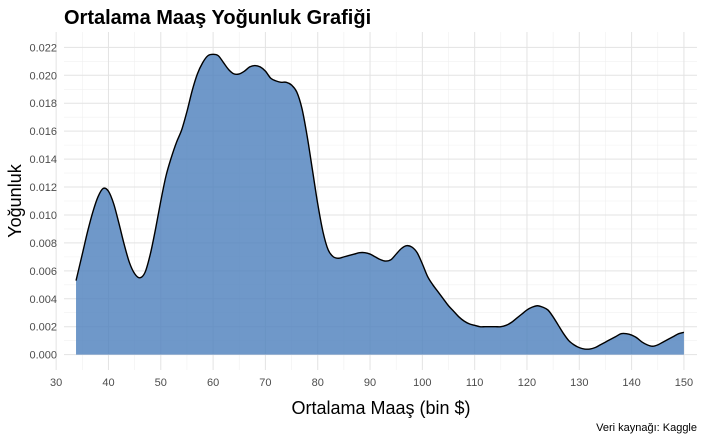 The image size is (705, 440). Describe the element at coordinates (43, 76) in the screenshot. I see `y-tick-label: 0.020` at that location.